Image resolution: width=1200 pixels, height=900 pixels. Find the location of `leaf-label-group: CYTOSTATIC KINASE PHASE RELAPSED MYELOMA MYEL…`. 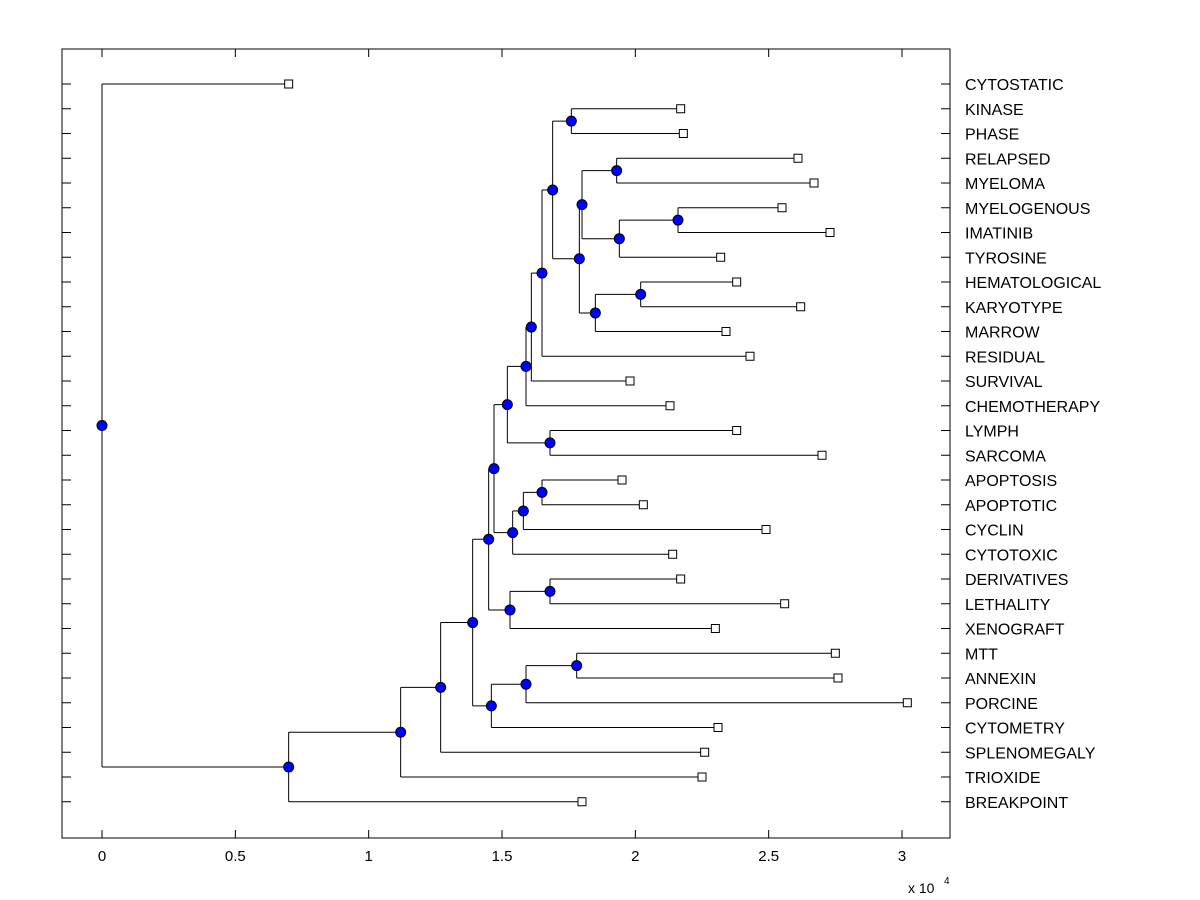

leaf-label-group: CYTOSTATIC KINASE PHASE RELAPSED MYELOMA MYEL… is located at coordinates (1033, 444).